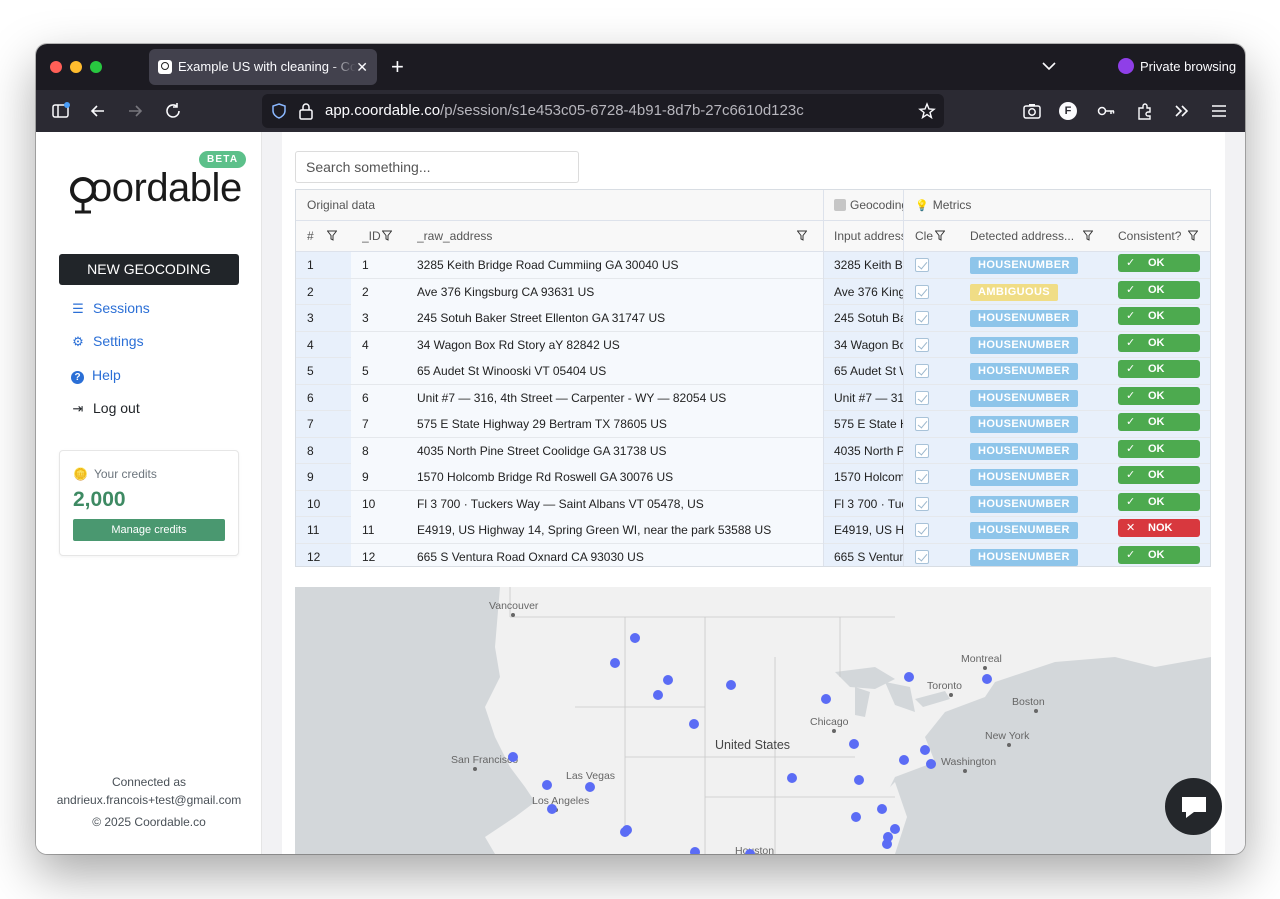 The height and width of the screenshot is (899, 1280). What do you see at coordinates (924, 236) in the screenshot?
I see `col-header-cleaned: Cleaned` at bounding box center [924, 236].